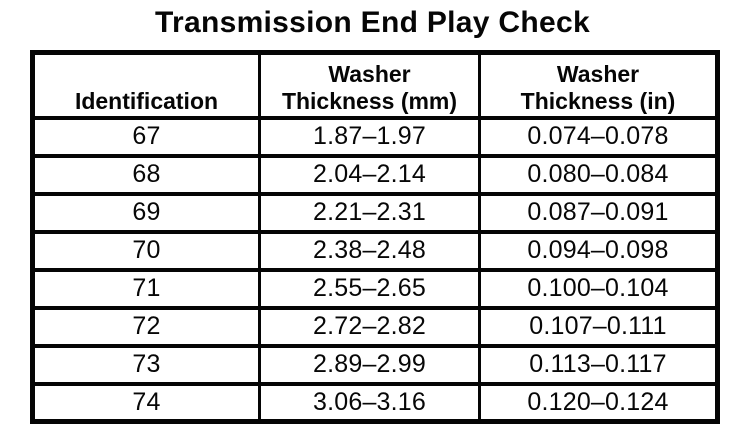 Image resolution: width=752 pixels, height=438 pixels. What do you see at coordinates (598, 174) in the screenshot?
I see `cell-thickness-in: 0.080–0.084` at bounding box center [598, 174].